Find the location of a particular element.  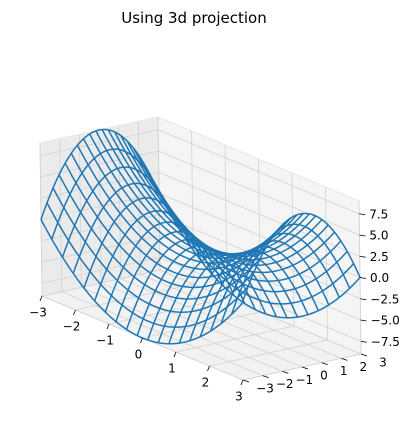

y-tick-label: −3 is located at coordinates (265, 389).